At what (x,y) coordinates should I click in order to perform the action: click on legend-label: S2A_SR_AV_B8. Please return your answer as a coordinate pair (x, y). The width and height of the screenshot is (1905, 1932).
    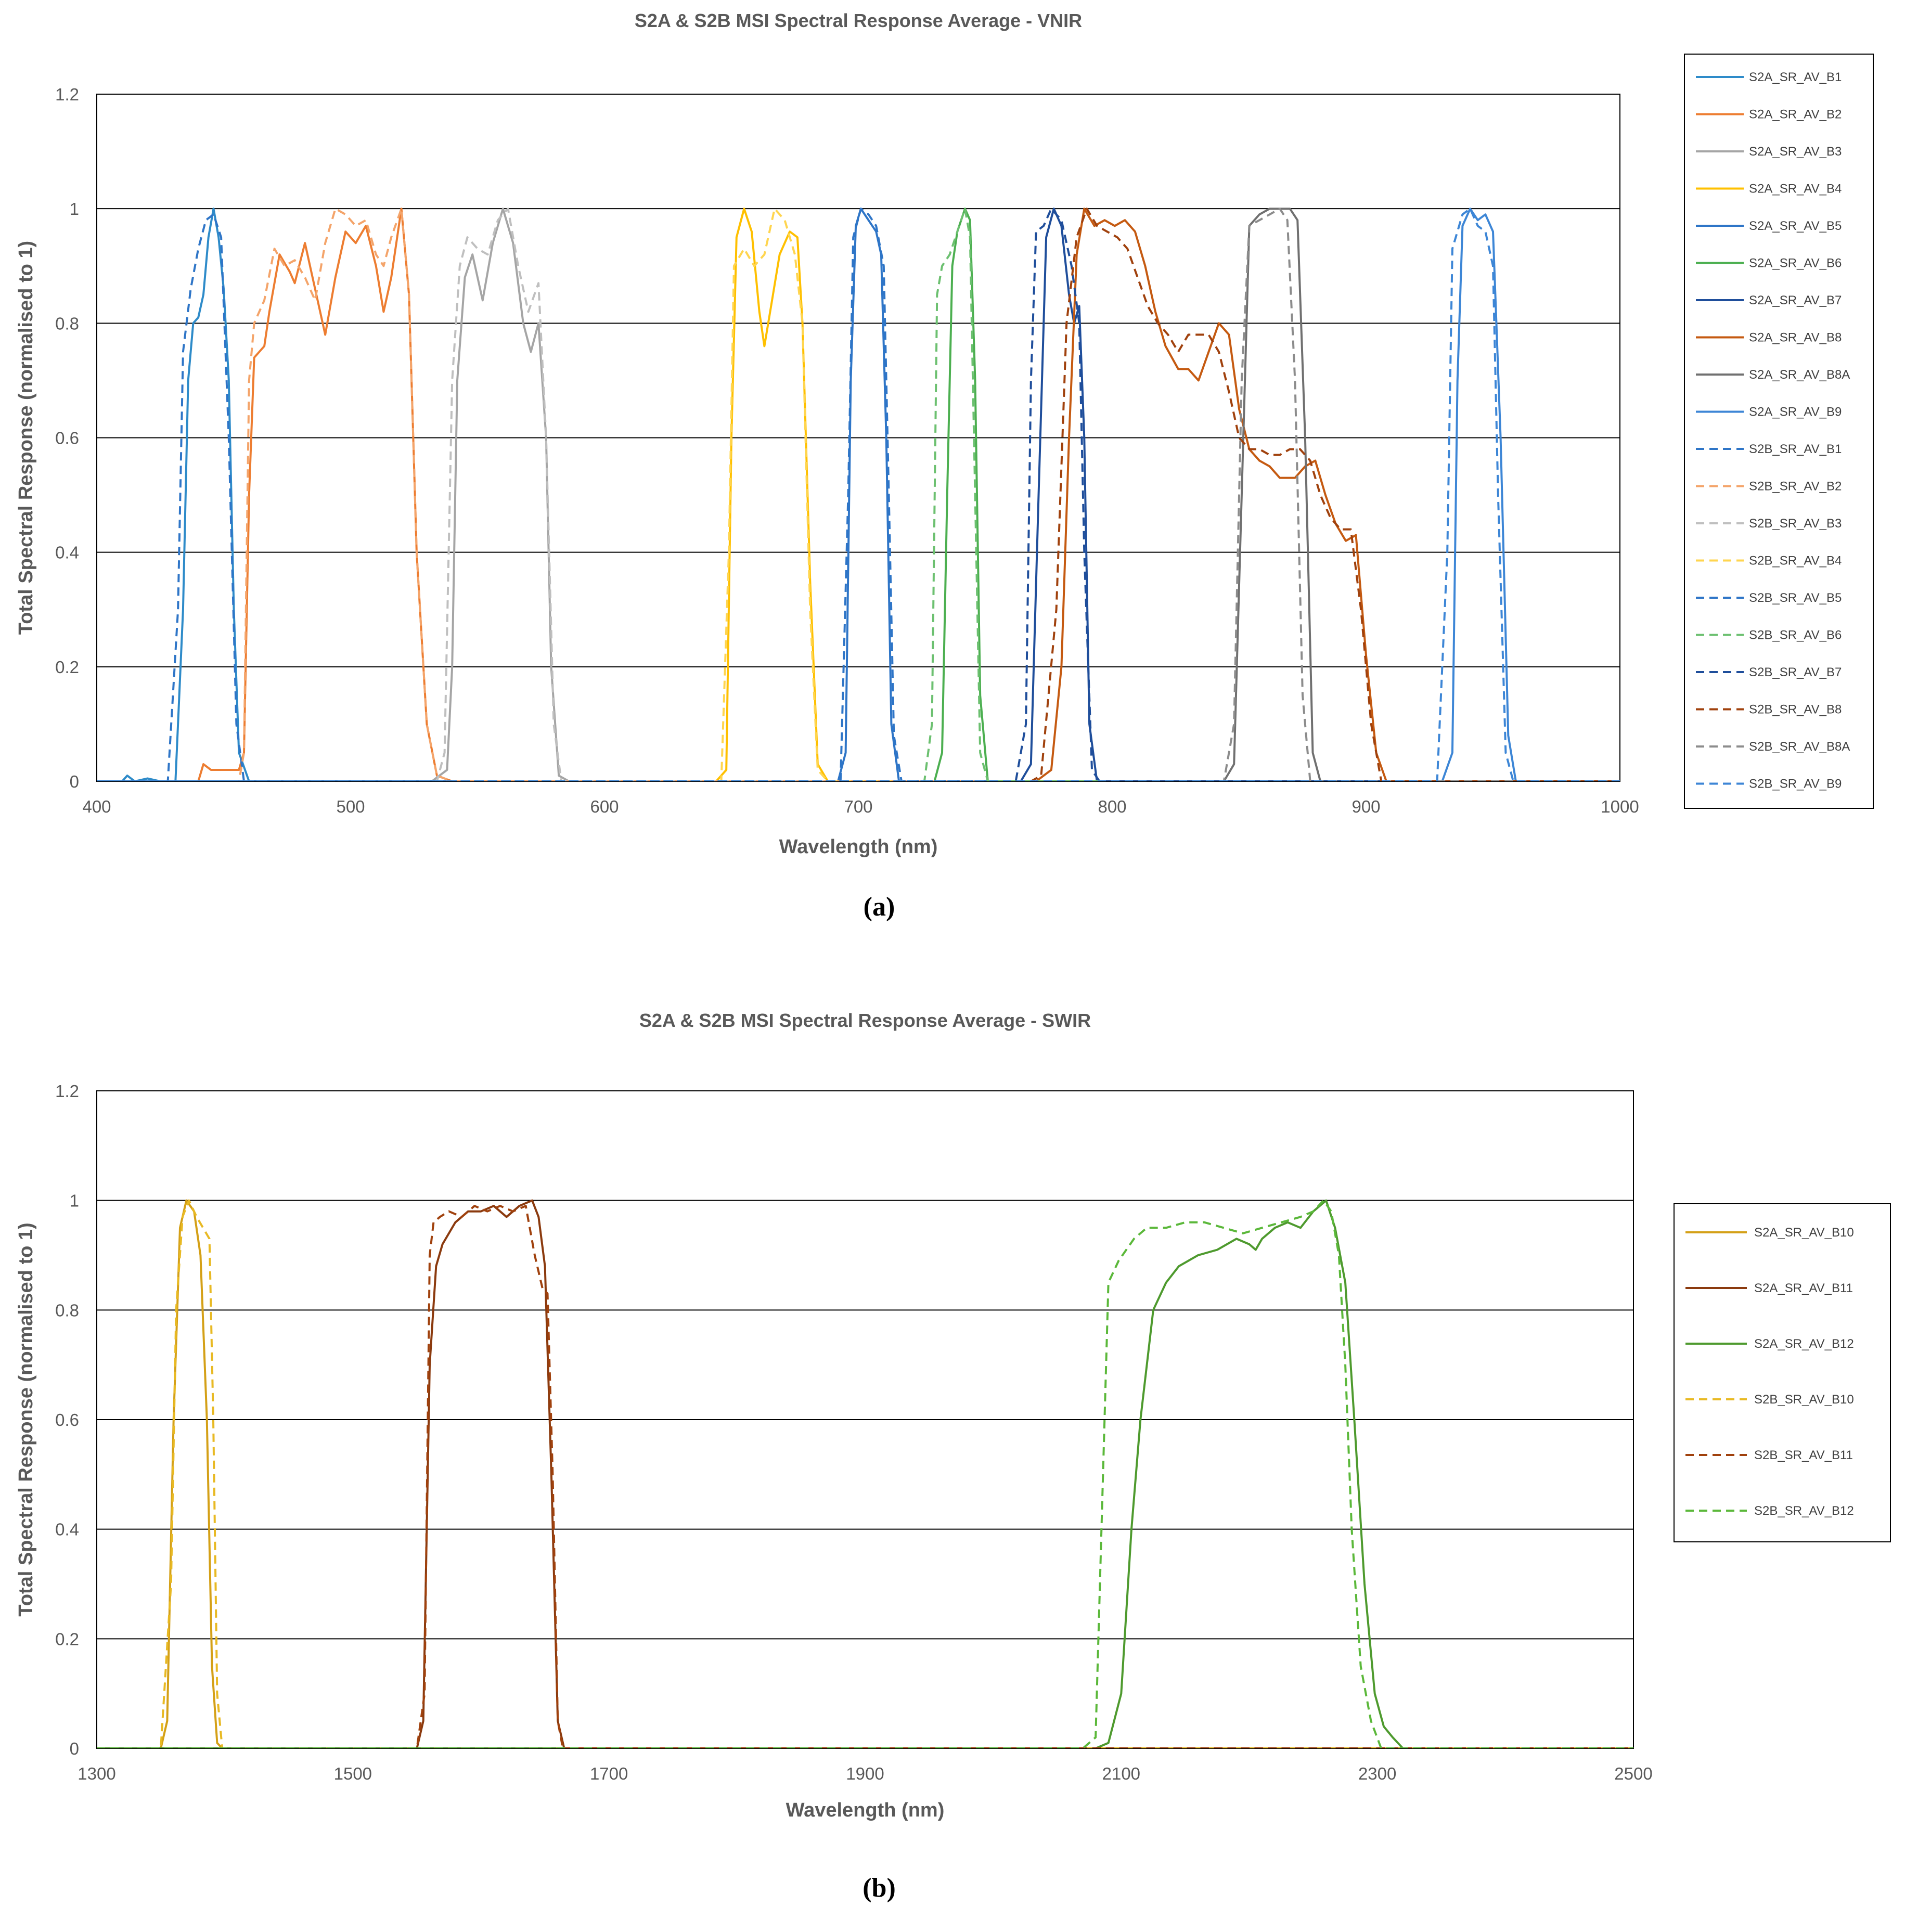
    Looking at the image, I should click on (1795, 338).